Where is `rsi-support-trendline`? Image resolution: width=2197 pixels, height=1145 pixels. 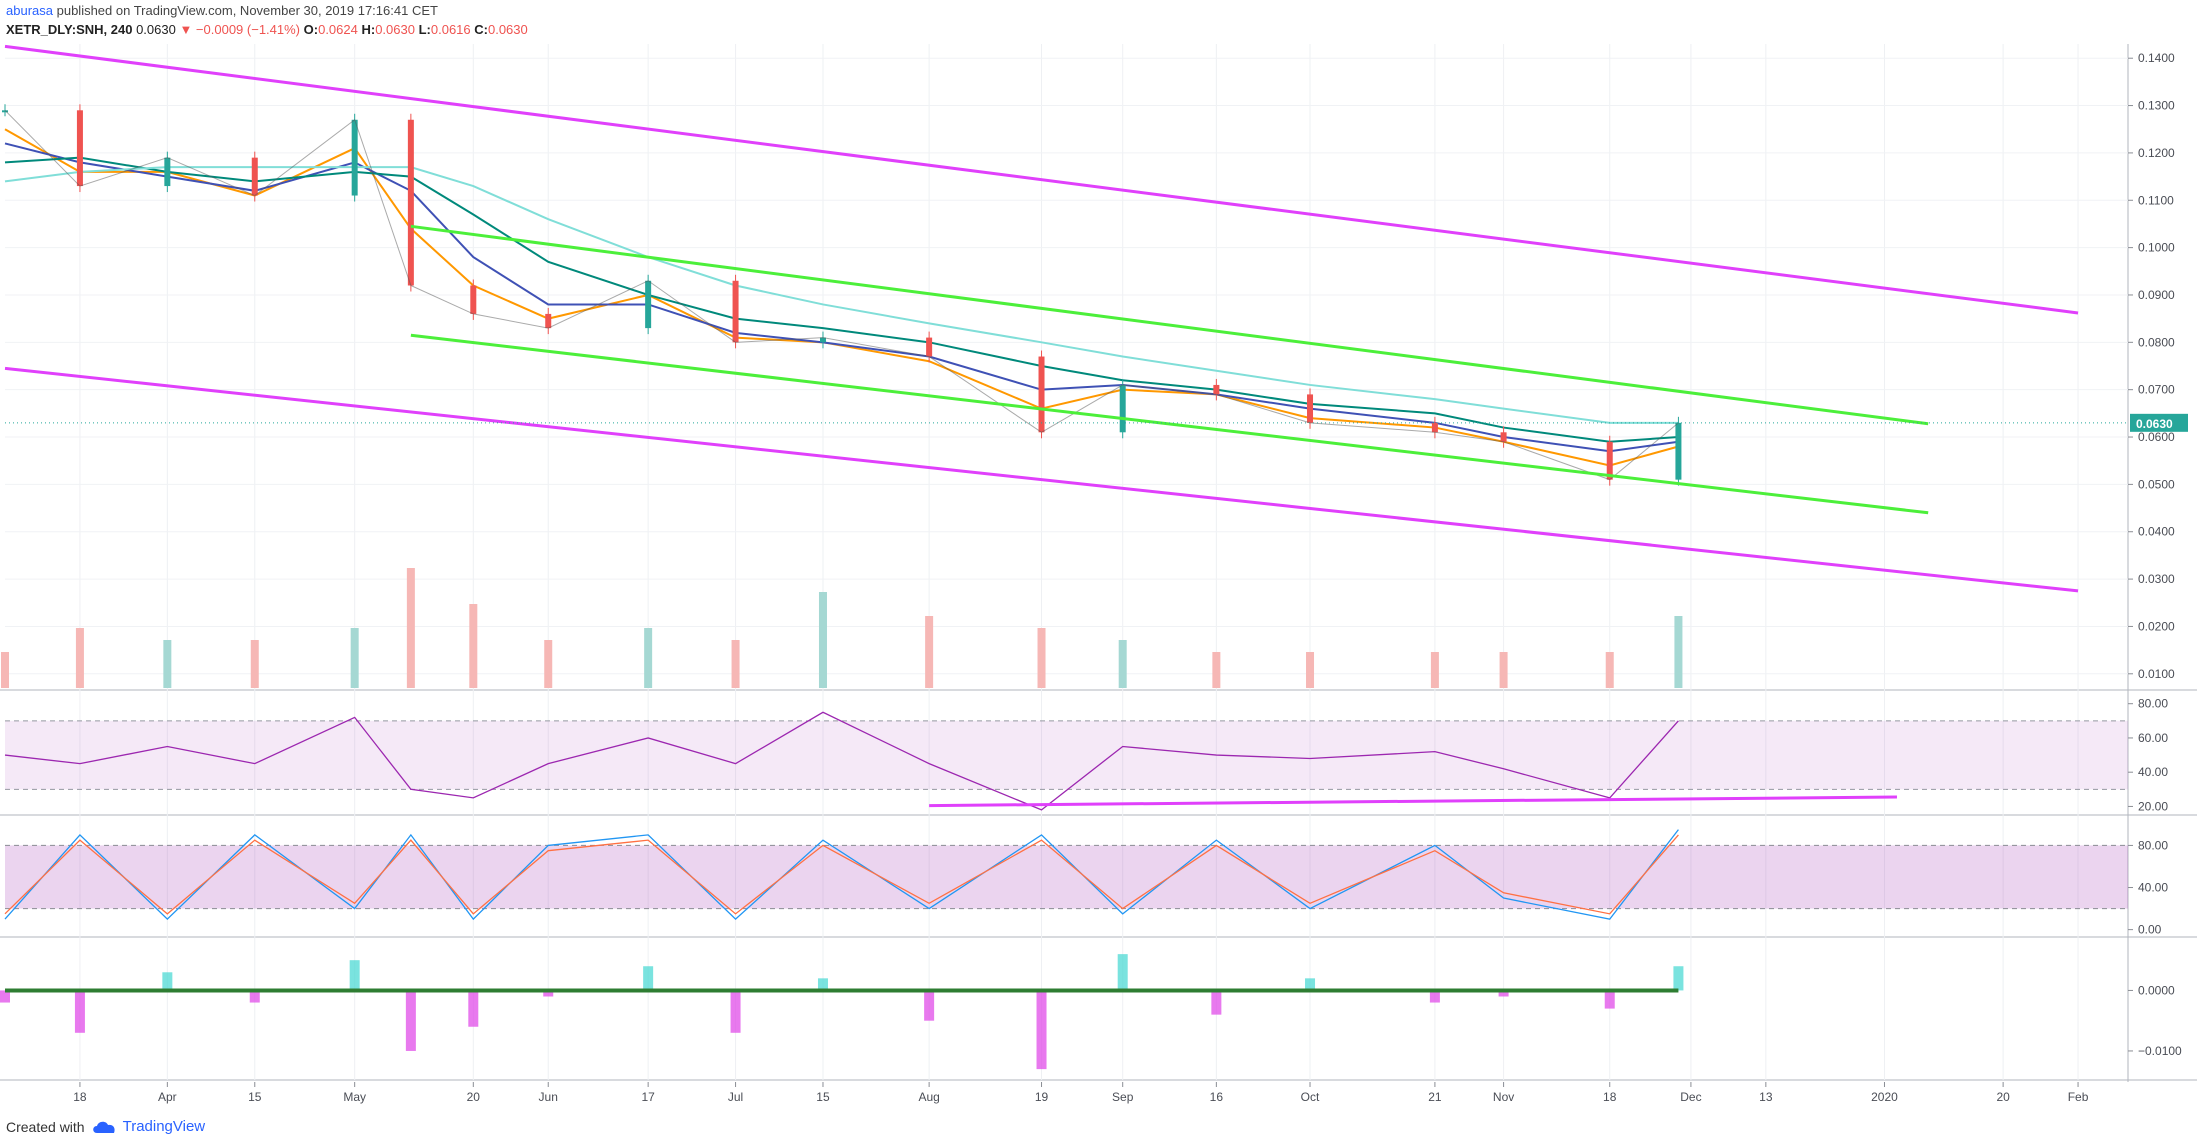
rsi-support-trendline is located at coordinates (1413, 801).